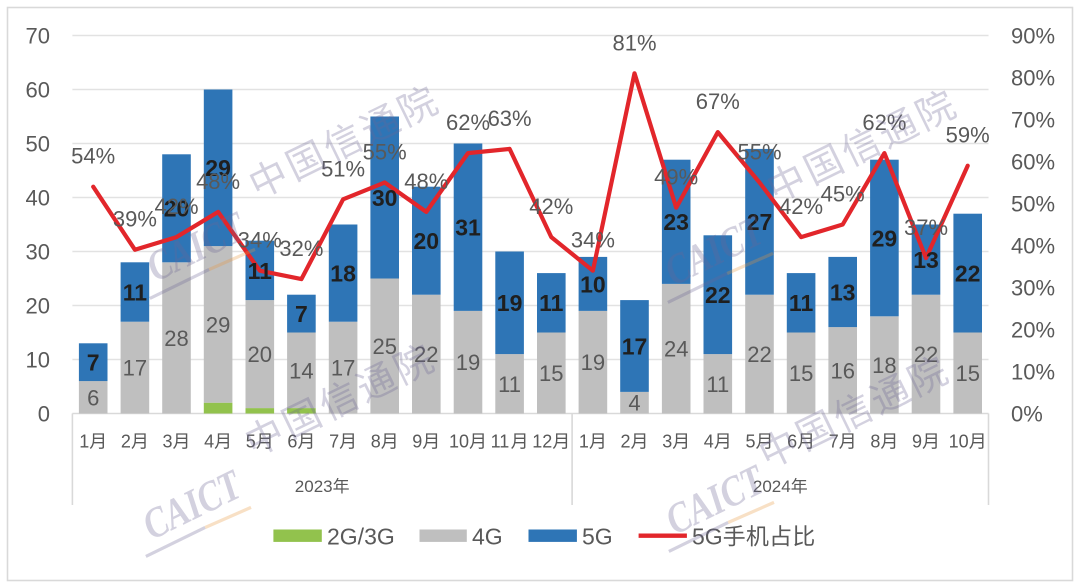 The width and height of the screenshot is (1080, 588). What do you see at coordinates (44, 414) in the screenshot?
I see `svg-text: 0` at bounding box center [44, 414].